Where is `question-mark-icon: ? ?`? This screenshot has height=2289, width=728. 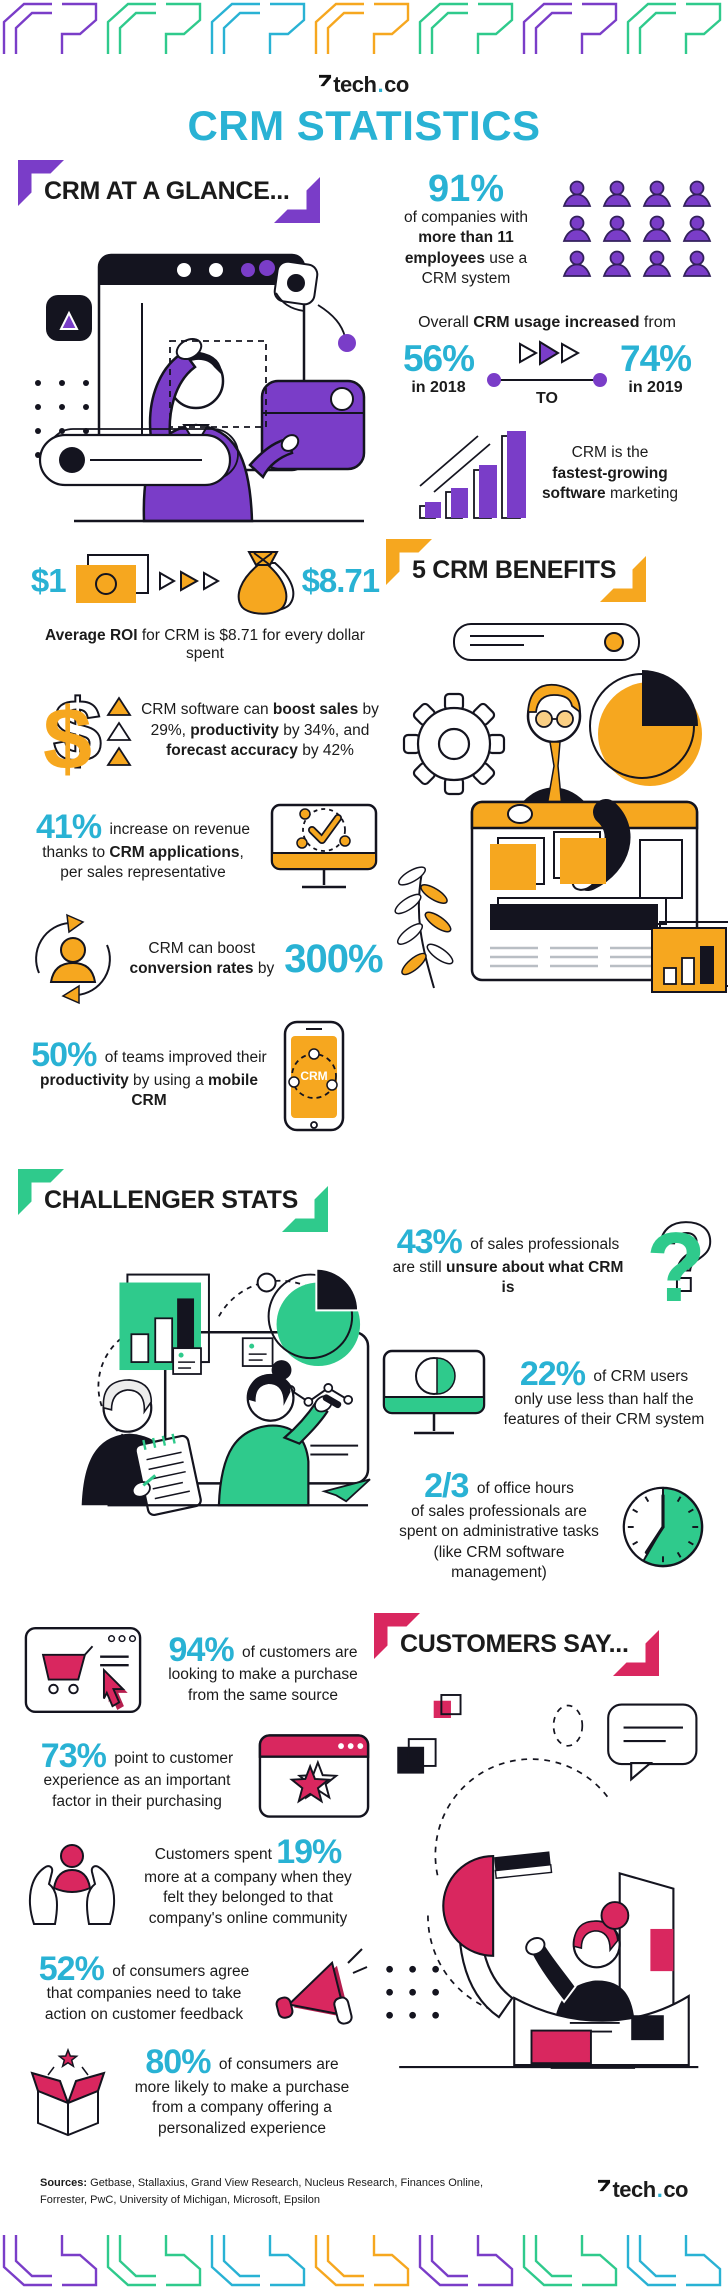 question-mark-icon: ? ? is located at coordinates (681, 1261).